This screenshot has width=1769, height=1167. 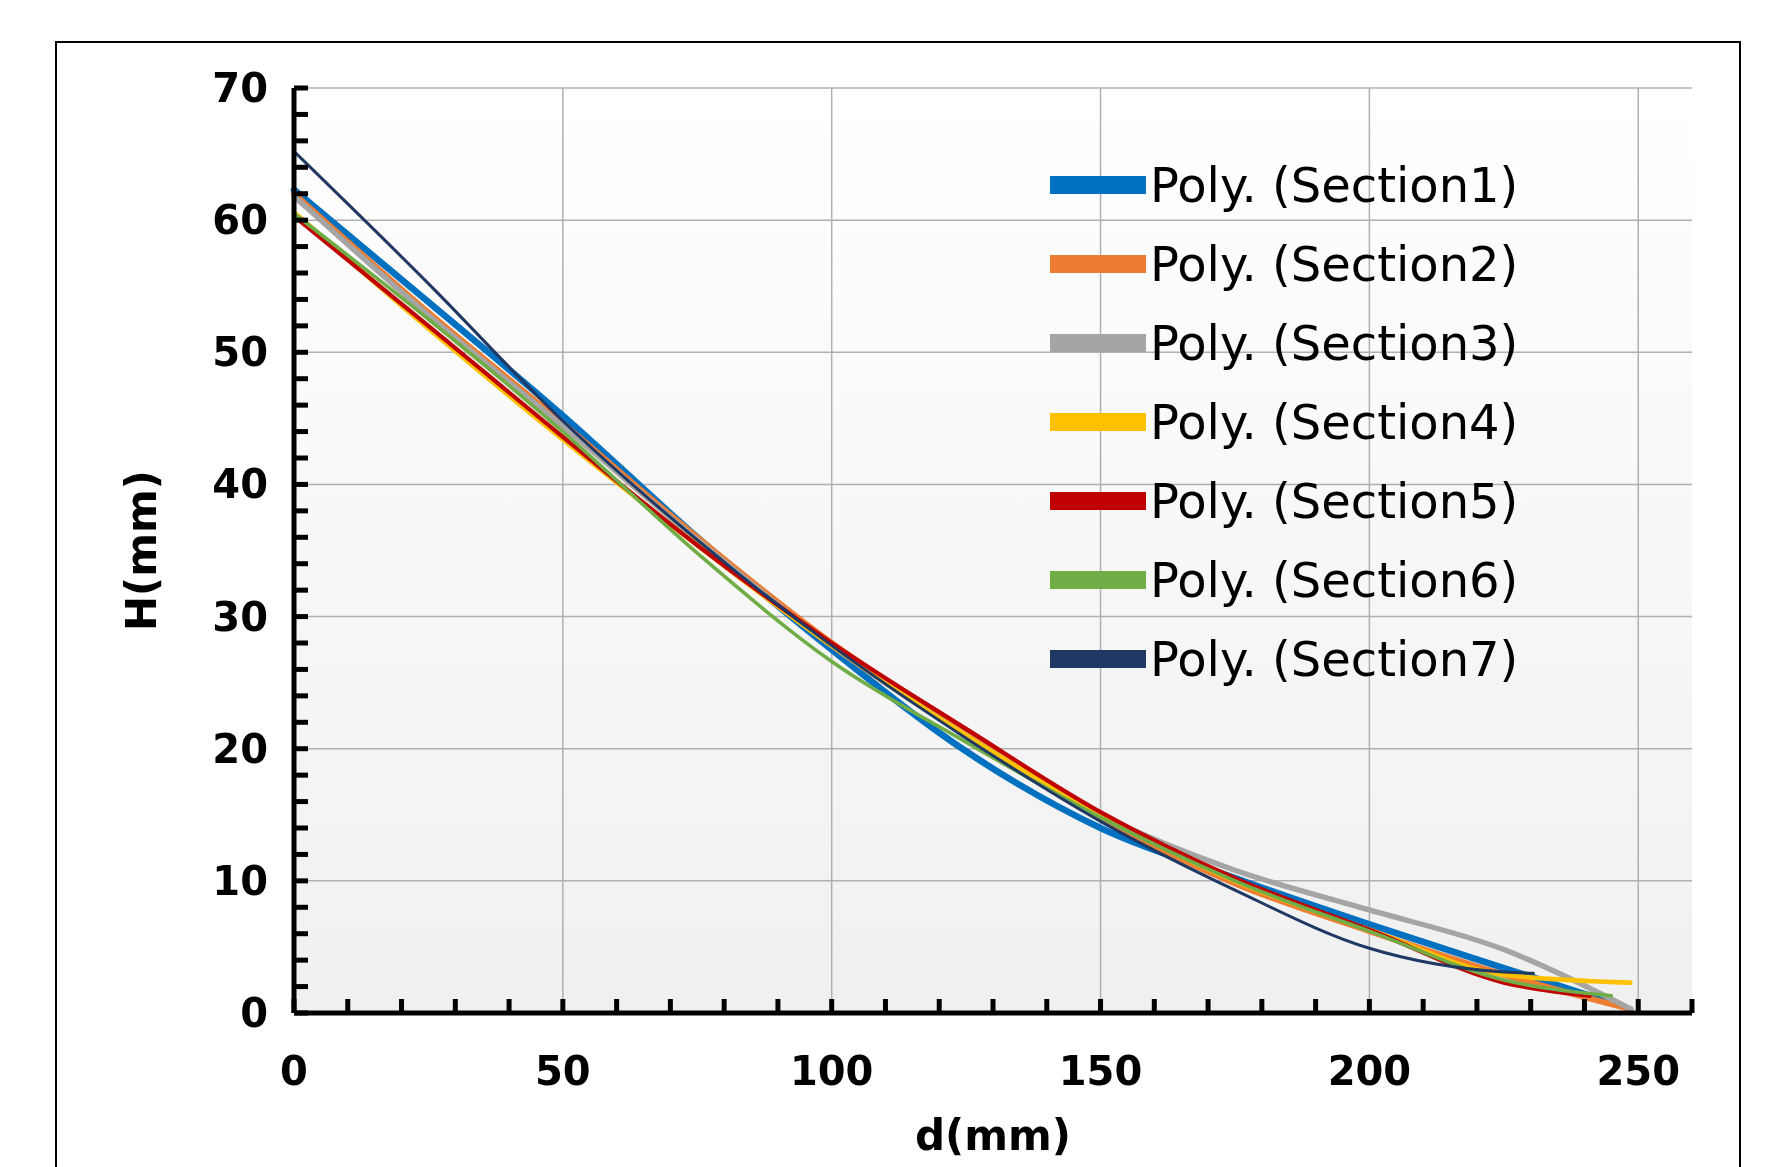 I want to click on x-tick-label: 100, so click(x=831, y=1071).